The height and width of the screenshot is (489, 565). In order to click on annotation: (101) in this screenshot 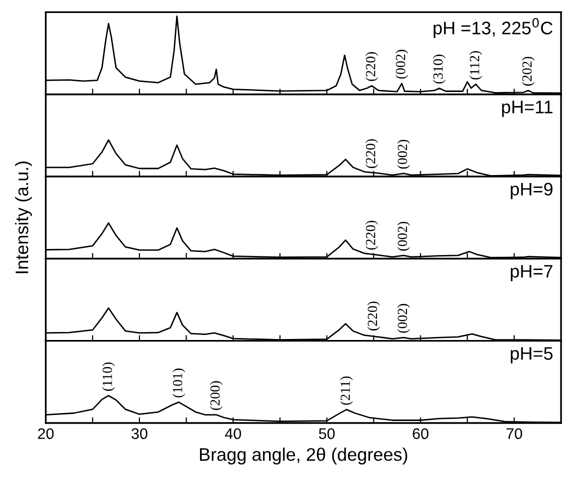, I will do `click(179, 383)`.